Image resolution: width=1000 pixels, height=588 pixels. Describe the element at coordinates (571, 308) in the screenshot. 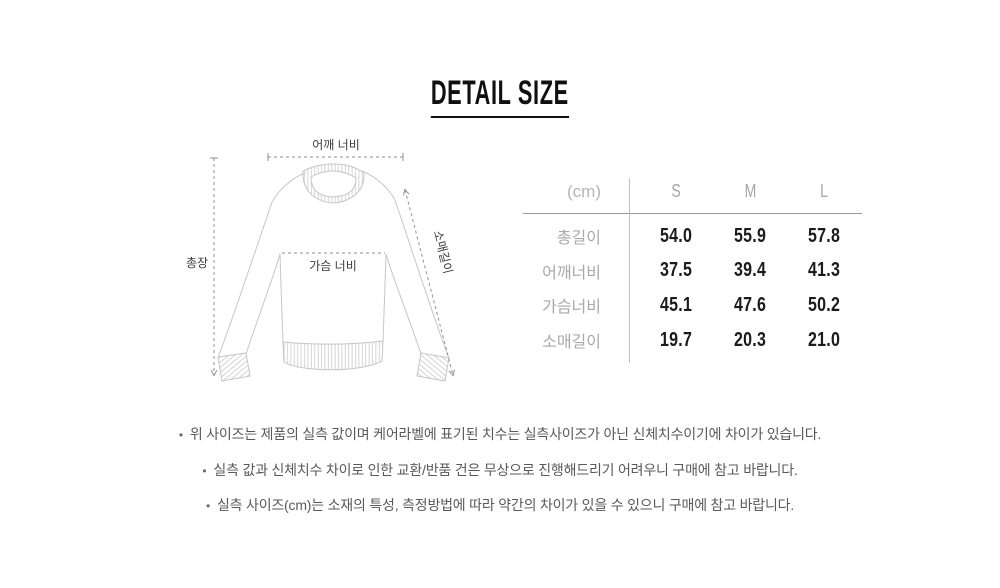

I see `row-label: 가슴너비` at that location.